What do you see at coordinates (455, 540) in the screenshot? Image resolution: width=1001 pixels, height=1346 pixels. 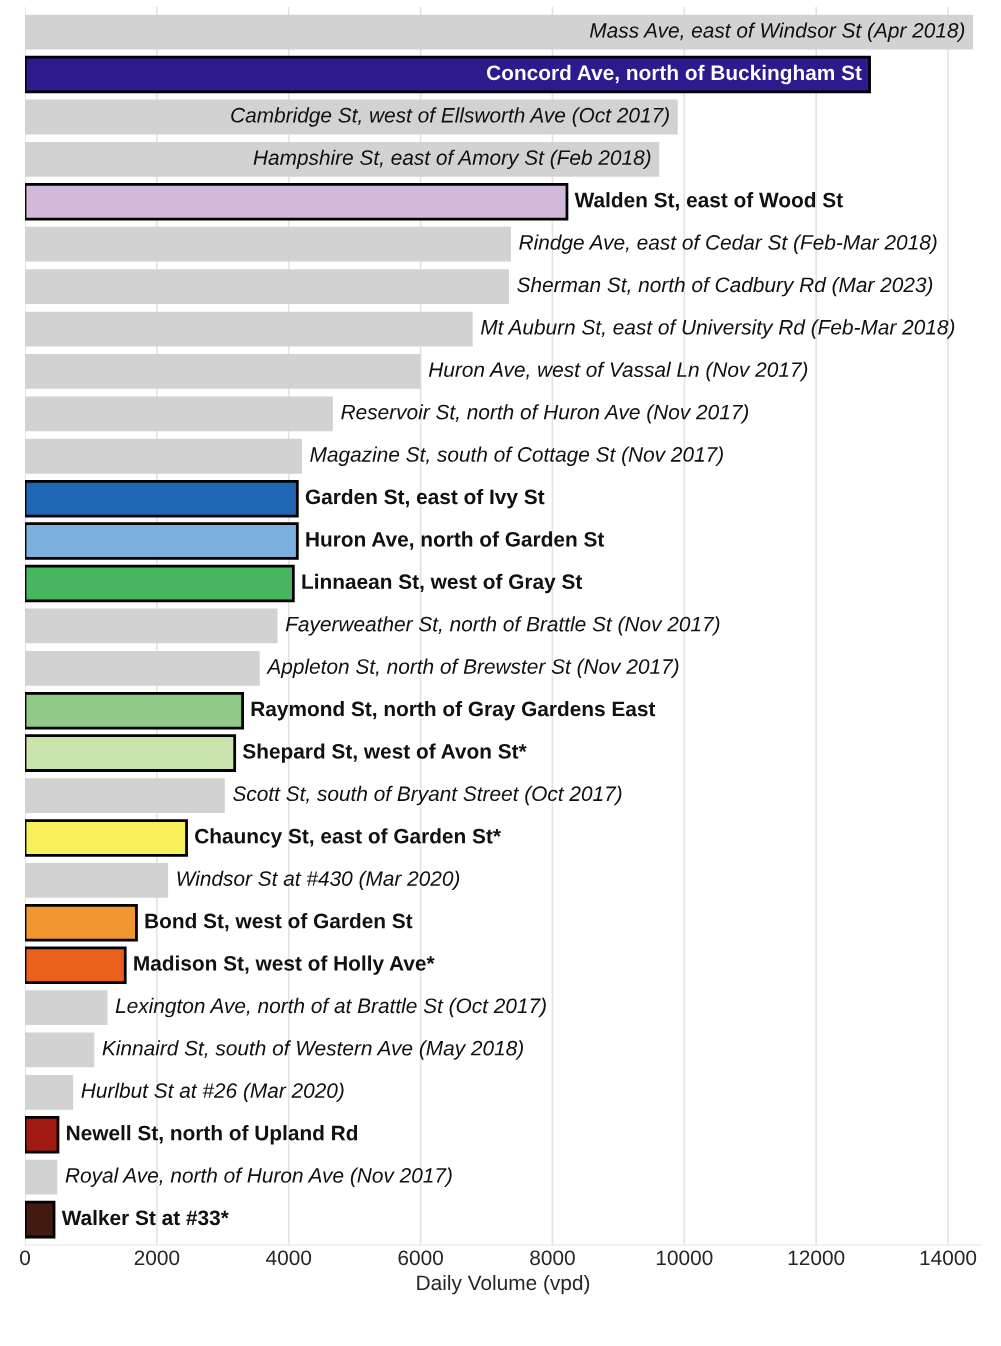 I see `y-tick-label: Huron Ave, north of Garden St` at bounding box center [455, 540].